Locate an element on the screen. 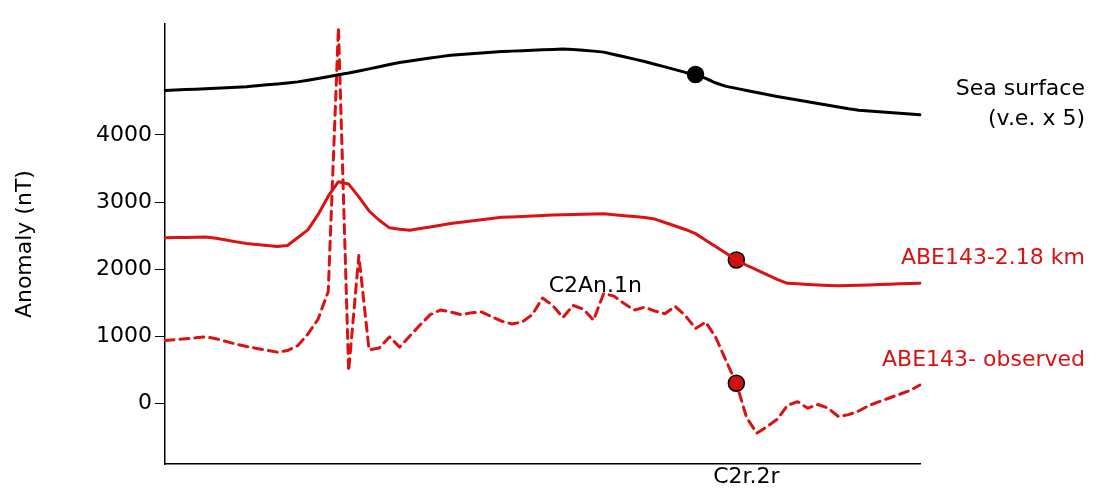 The height and width of the screenshot is (494, 1101). series-label: ABE143-2.18 km is located at coordinates (992, 256).